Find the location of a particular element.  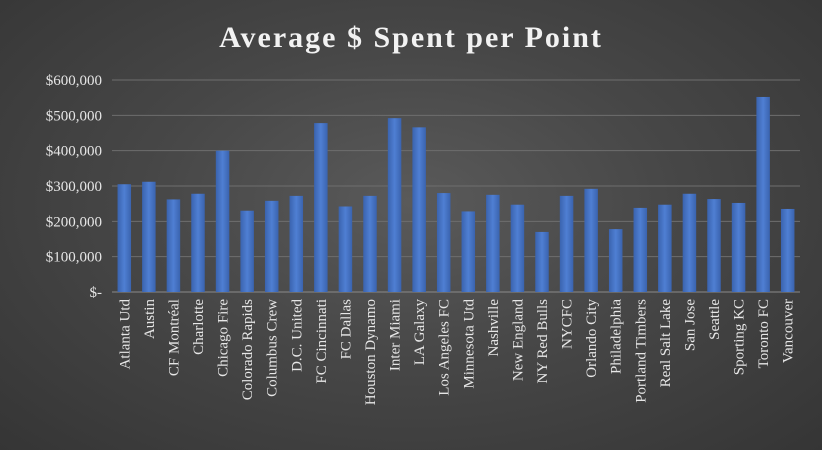

bar-minnesota-utd is located at coordinates (468, 251).